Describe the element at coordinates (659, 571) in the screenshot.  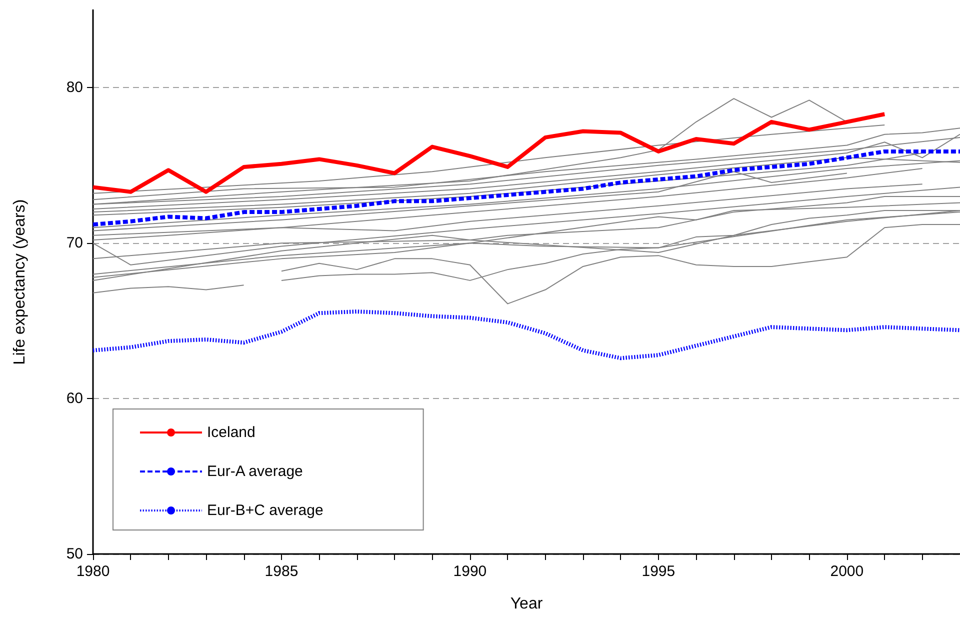
I see `x-tick-label: 1995` at that location.